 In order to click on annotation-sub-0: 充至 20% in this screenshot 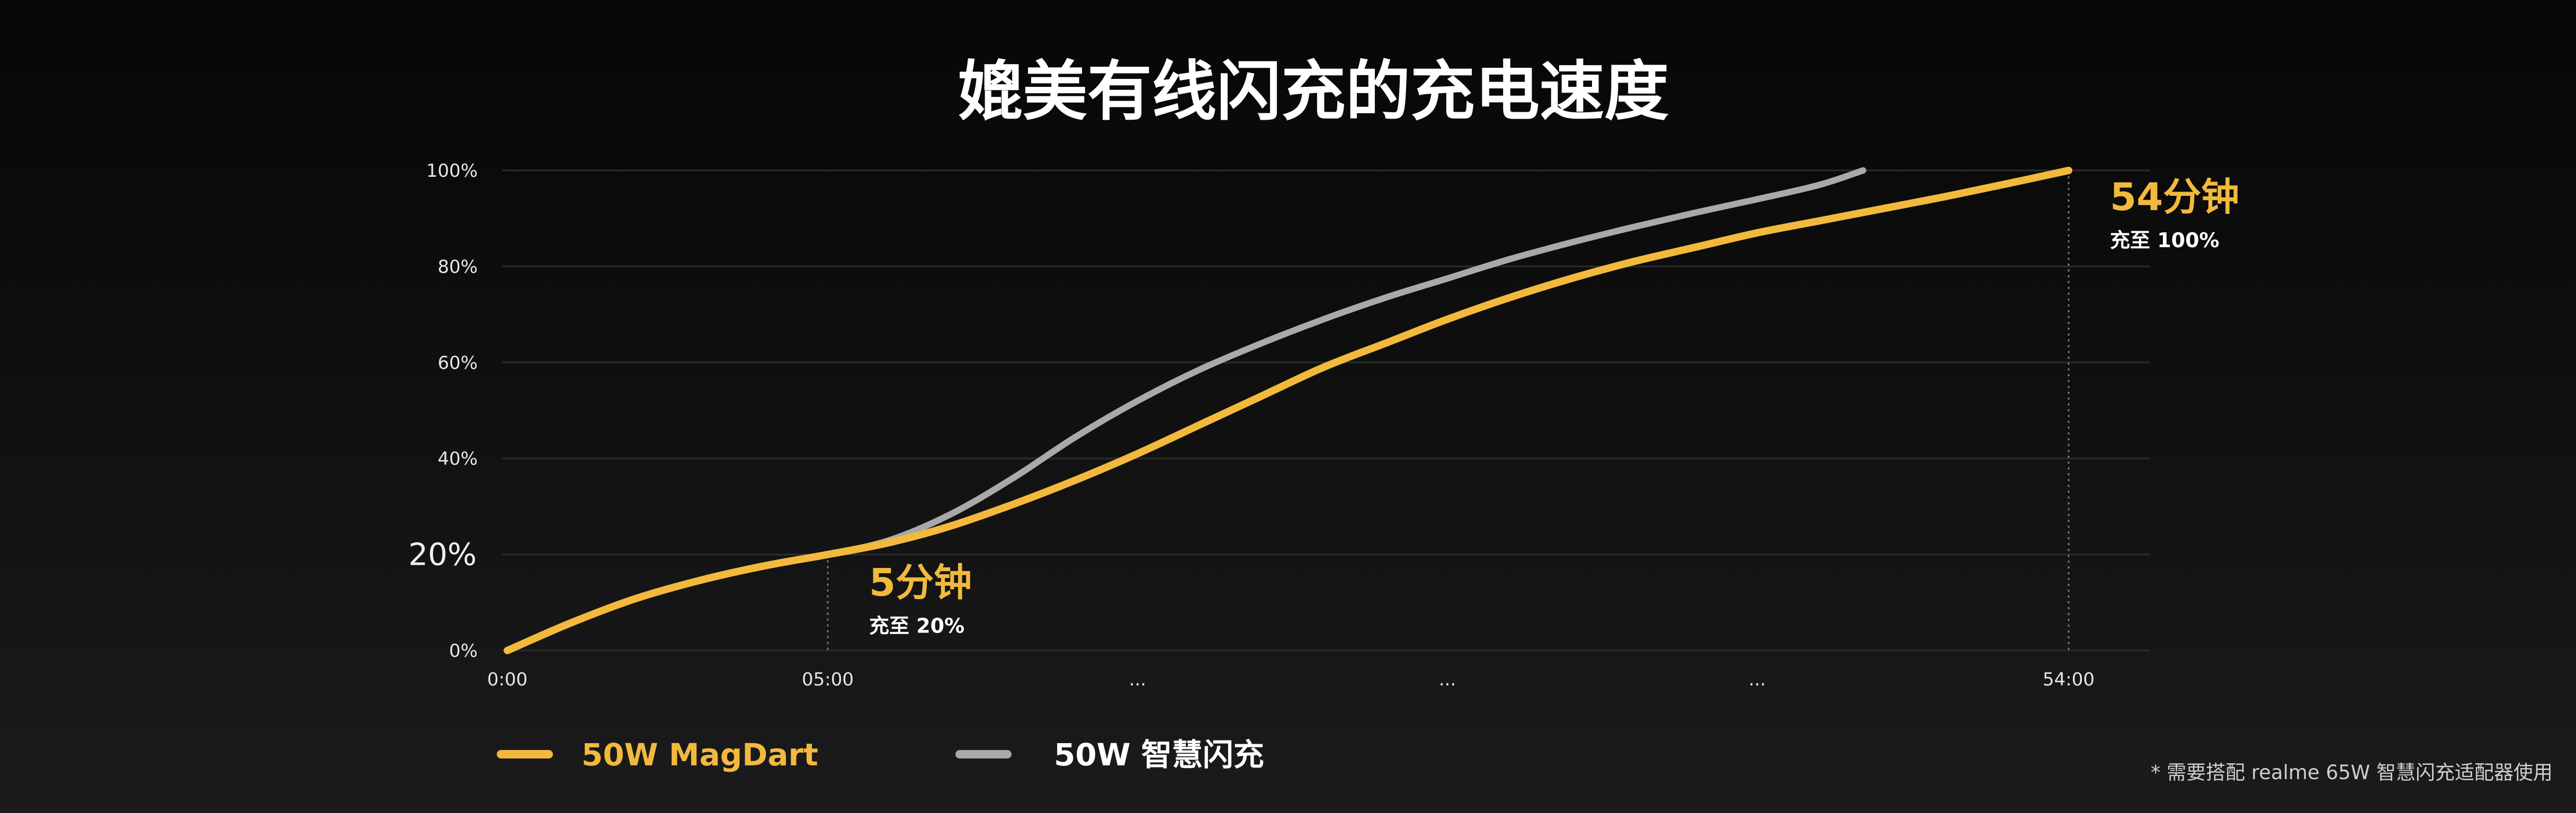, I will do `click(916, 626)`.